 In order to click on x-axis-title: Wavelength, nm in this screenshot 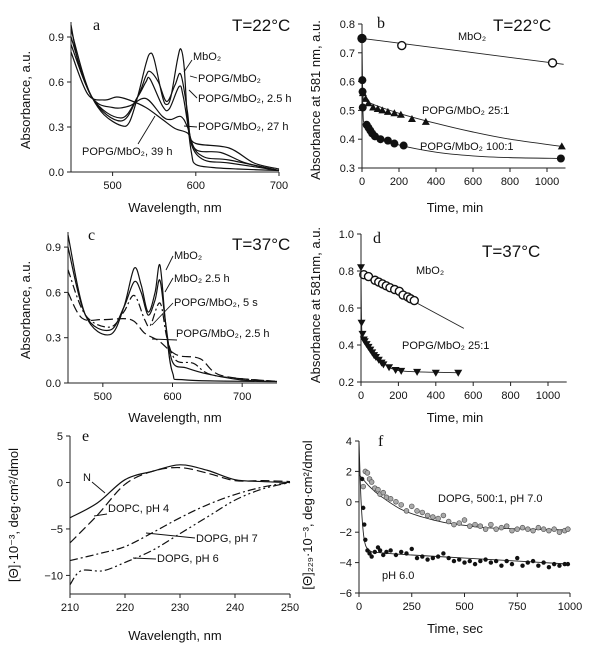, I will do `click(174, 635)`.